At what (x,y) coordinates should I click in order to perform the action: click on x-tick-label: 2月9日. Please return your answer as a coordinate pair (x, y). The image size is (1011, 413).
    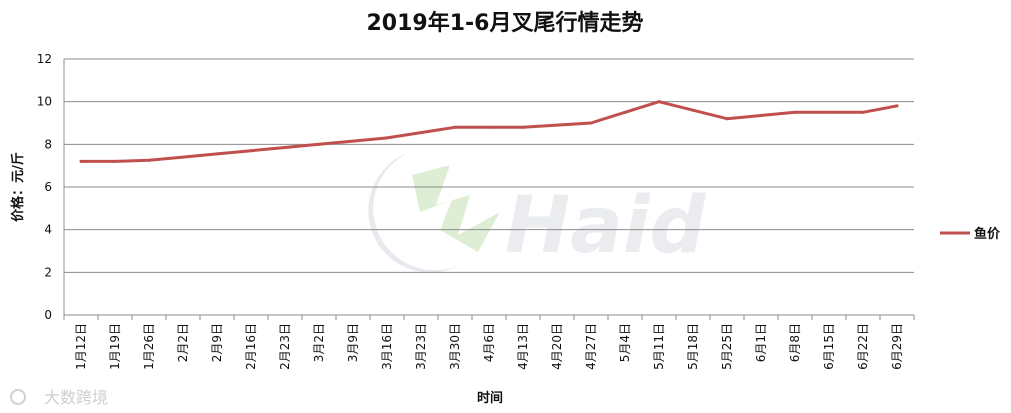
    Looking at the image, I should click on (217, 342).